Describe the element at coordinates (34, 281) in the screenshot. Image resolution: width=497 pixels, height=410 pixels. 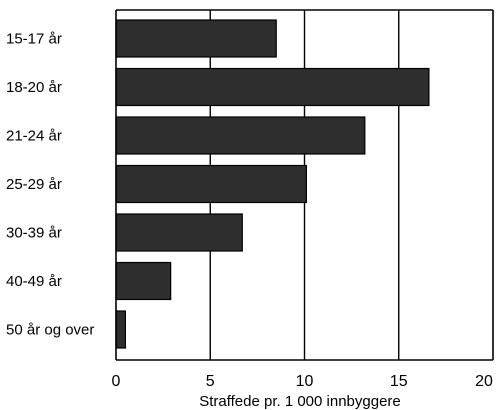
I see `category-label-6: 40-49 år` at that location.